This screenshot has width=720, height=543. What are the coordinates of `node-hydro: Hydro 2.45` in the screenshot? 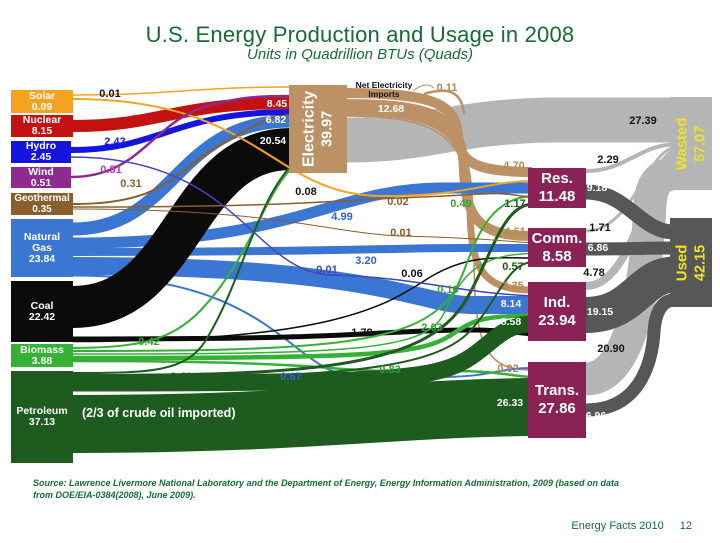 It's located at (41, 152).